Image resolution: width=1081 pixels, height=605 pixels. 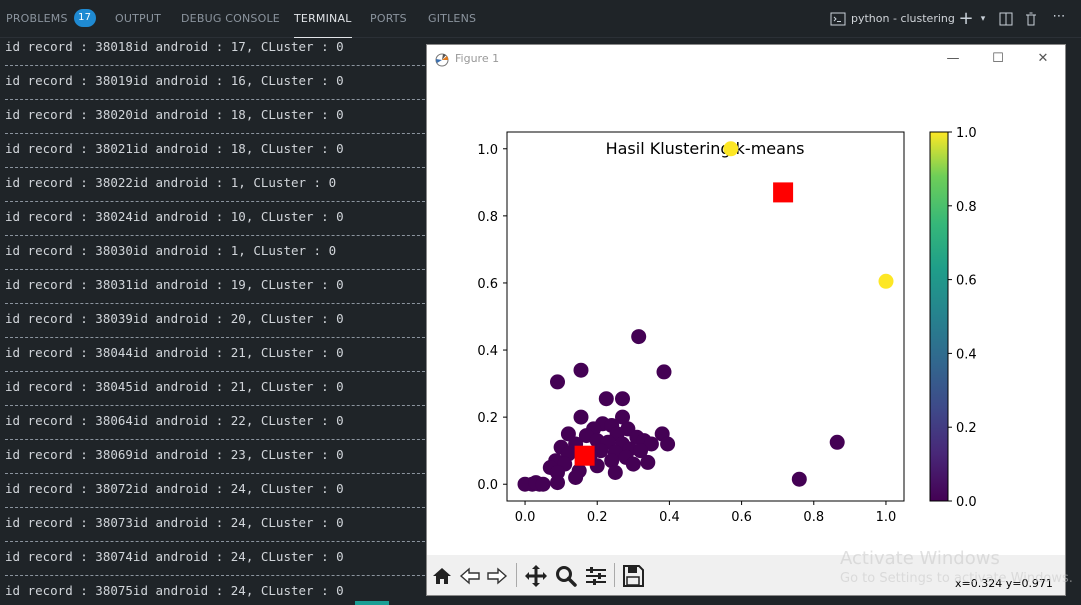 I want to click on colorbar-tick-label: 0.6, so click(x=966, y=281).